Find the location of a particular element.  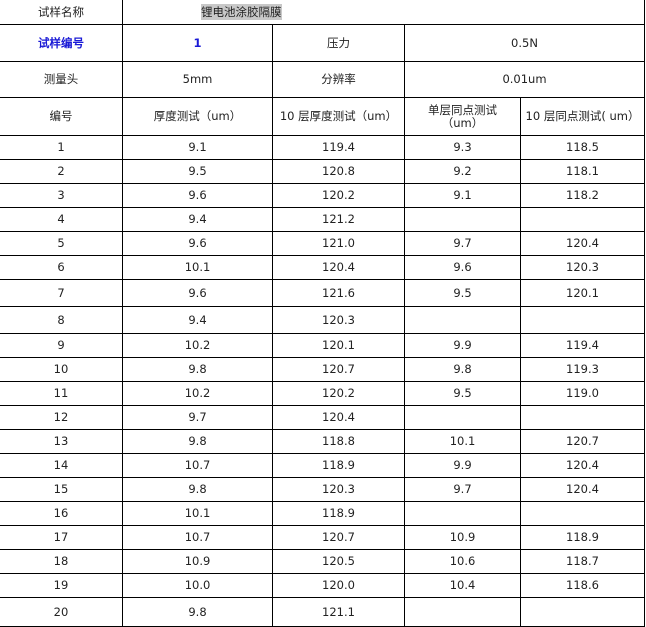

probe-row: 测量头 5mm 分辨率 0.01um is located at coordinates (322, 79).